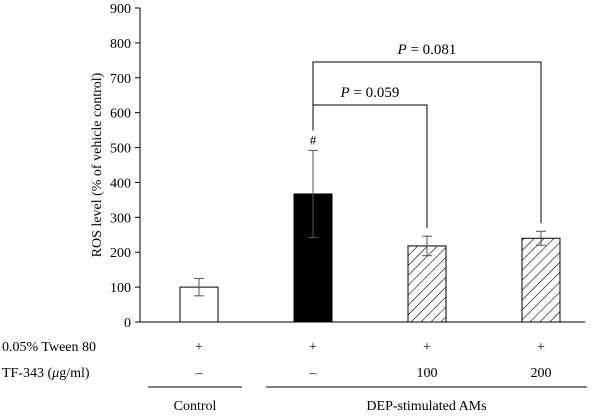 The height and width of the screenshot is (418, 600). I want to click on table-row-label: 0.05% Tween 80, so click(49, 347).